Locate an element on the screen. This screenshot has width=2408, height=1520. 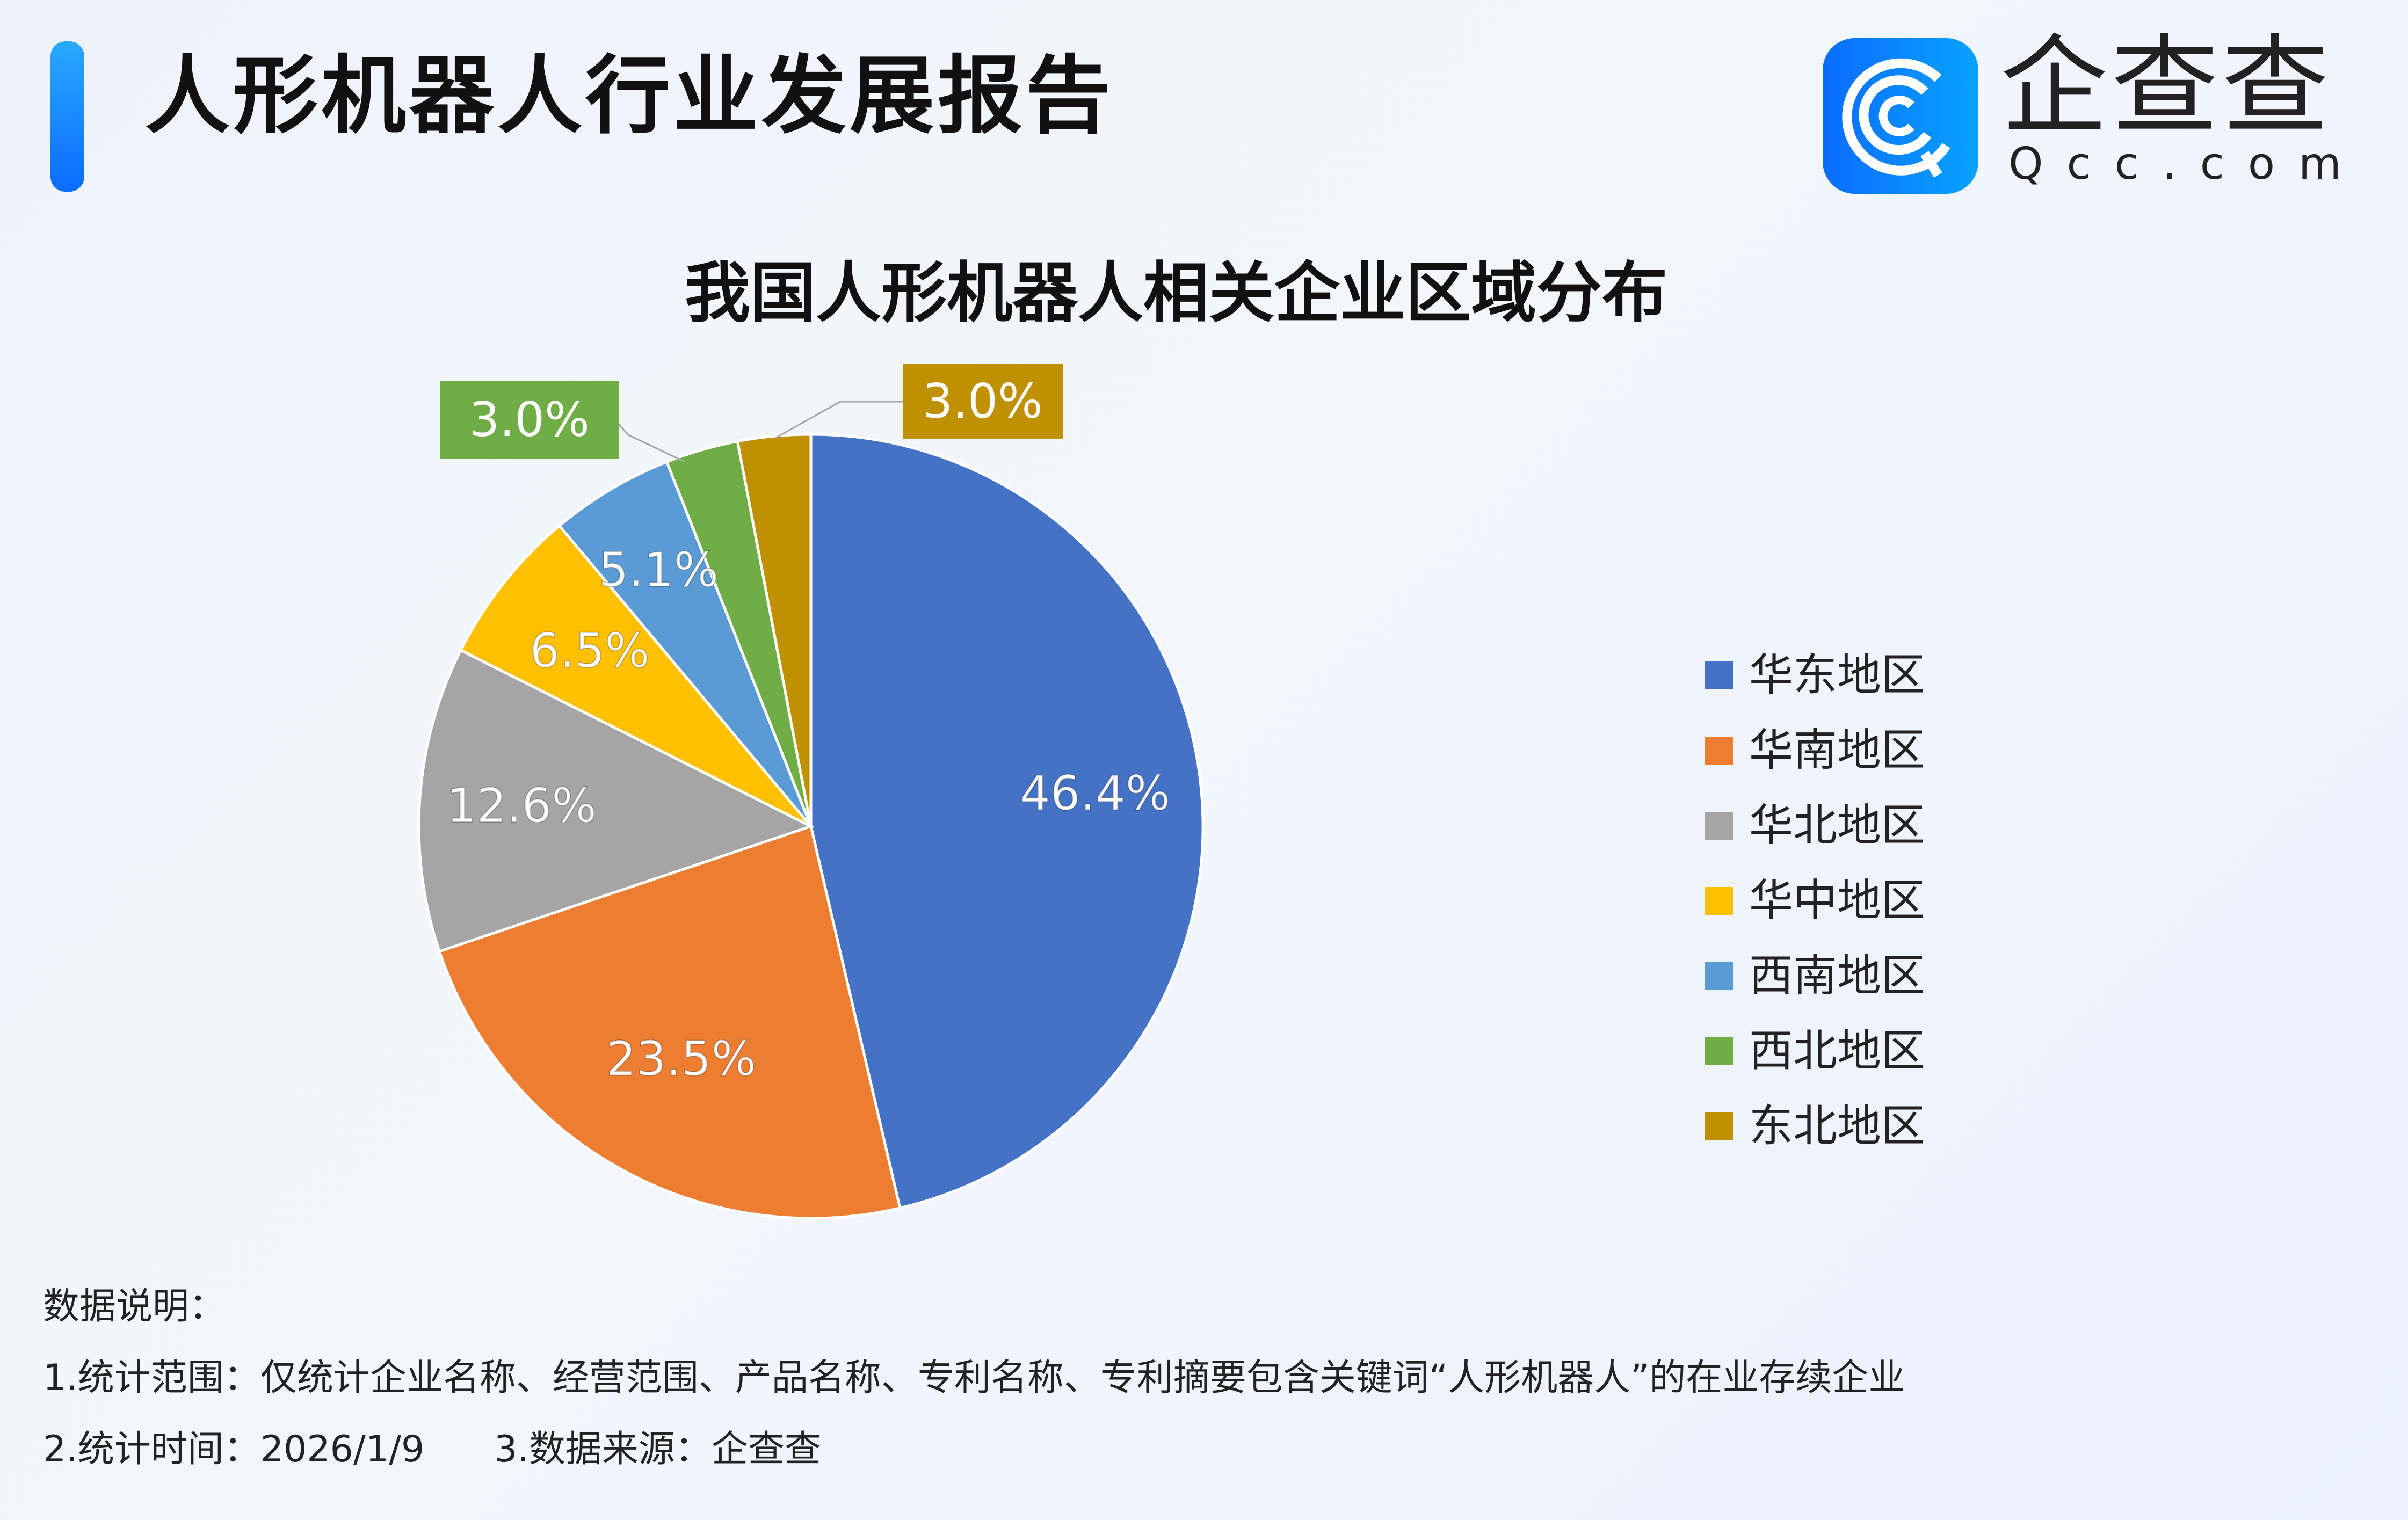
legend-item: 西南地区 is located at coordinates (1815, 976).